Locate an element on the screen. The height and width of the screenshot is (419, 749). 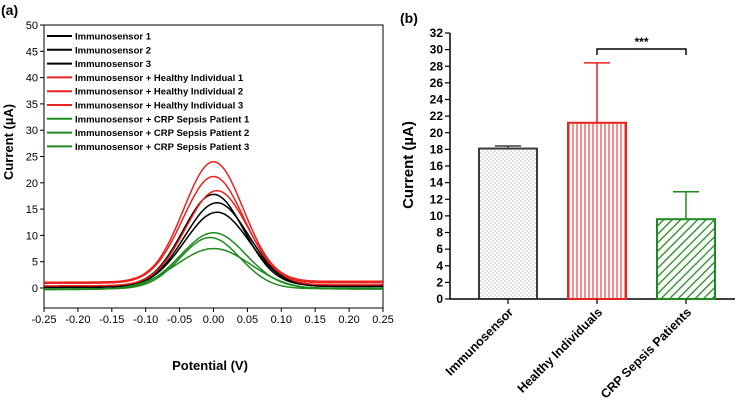
x-tick-label: 0.15 is located at coordinates (314, 320).